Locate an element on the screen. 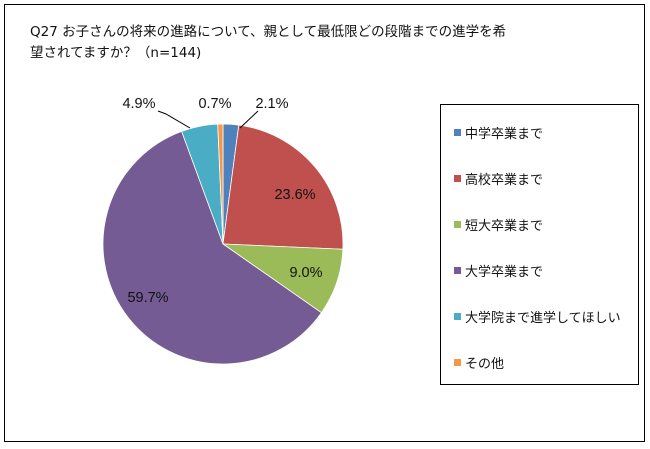 The height and width of the screenshot is (449, 650). legend-label: 中学卒業まで is located at coordinates (504, 134).